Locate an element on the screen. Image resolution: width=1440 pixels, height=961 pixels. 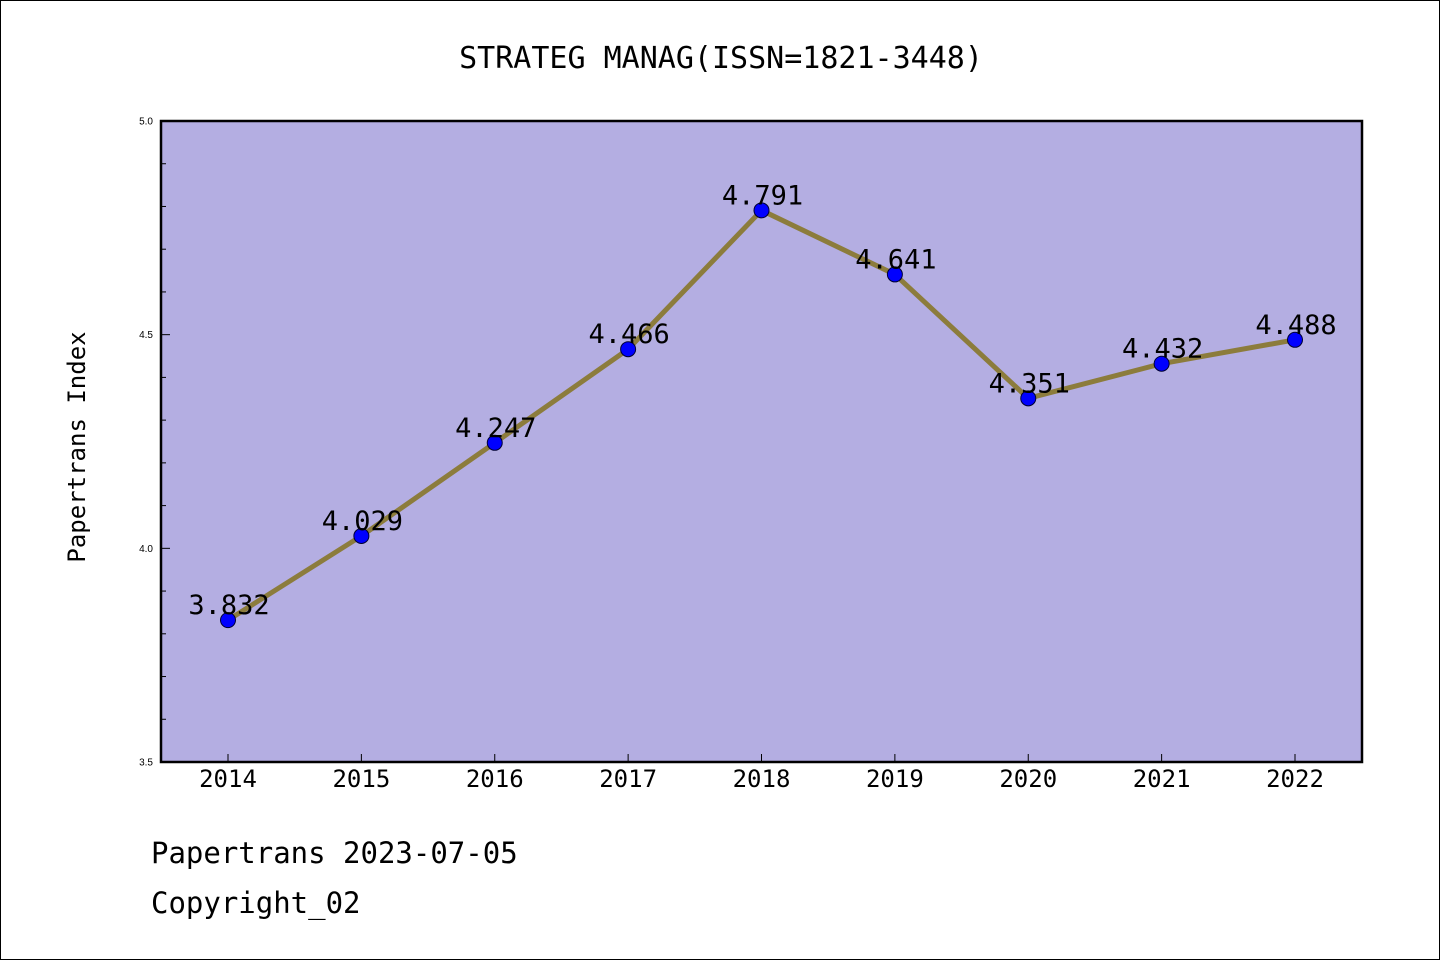
x-tick-label: 2015 is located at coordinates (361, 779).